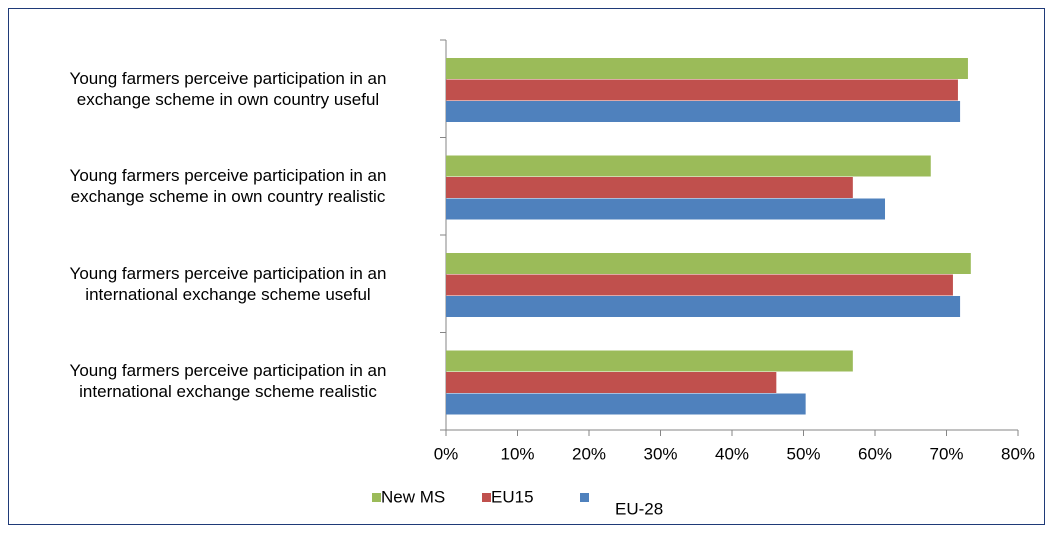 The height and width of the screenshot is (534, 1053). Describe the element at coordinates (732, 453) in the screenshot. I see `x-tick-label: 40%` at that location.